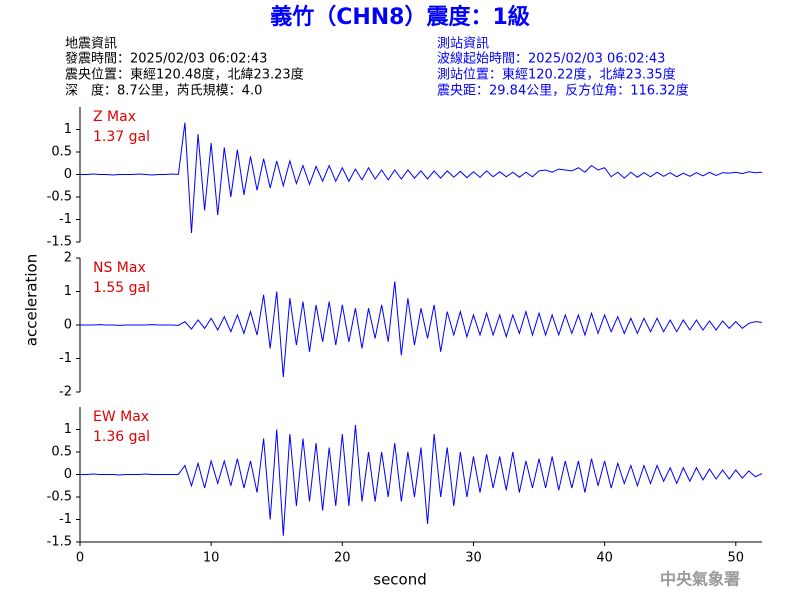  What do you see at coordinates (400, 580) in the screenshot?
I see `x-axis-label: second` at bounding box center [400, 580].